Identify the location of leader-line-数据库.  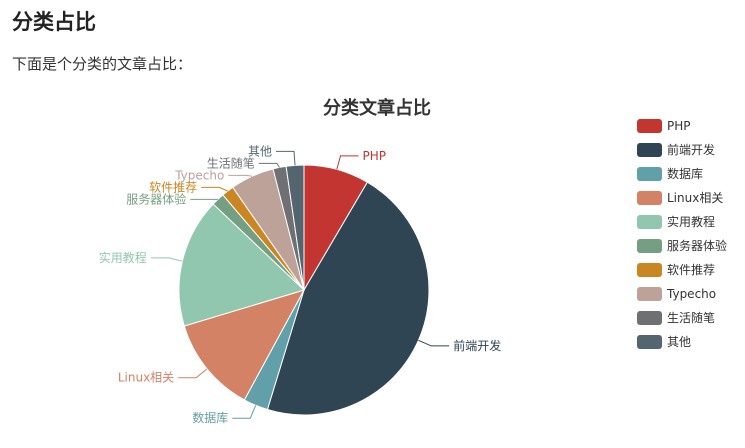
(244, 412).